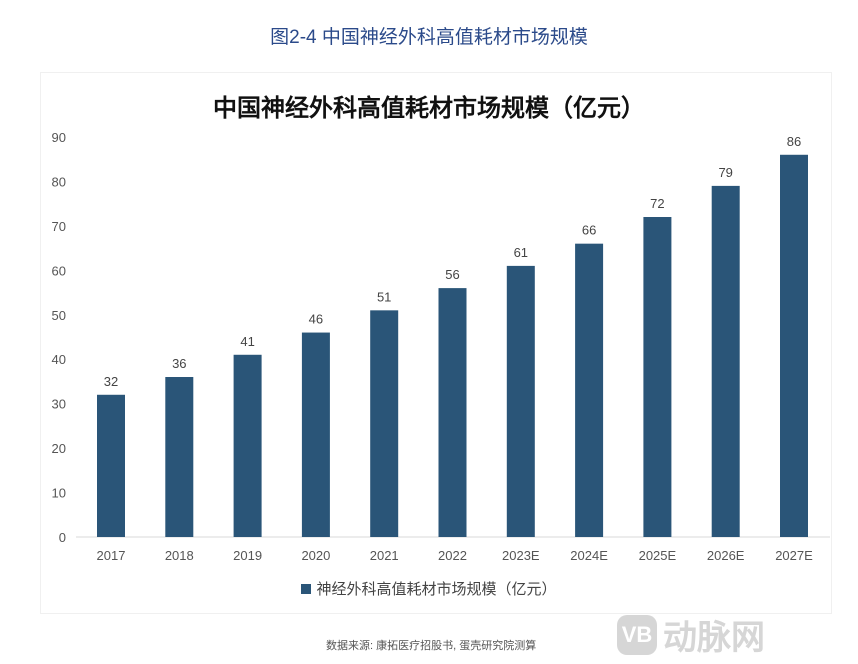 This screenshot has width=858, height=664. What do you see at coordinates (384, 296) in the screenshot?
I see `data-label: 51` at bounding box center [384, 296].